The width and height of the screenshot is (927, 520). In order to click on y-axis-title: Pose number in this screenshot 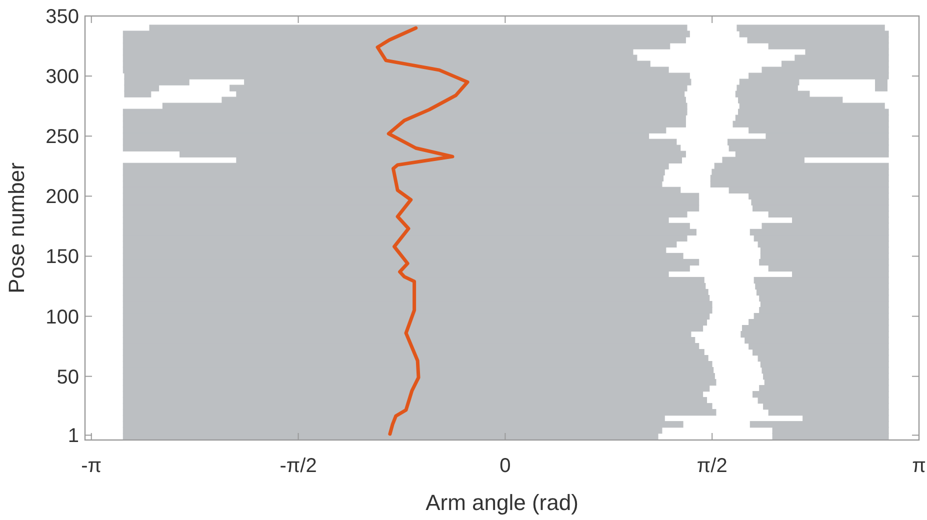, I will do `click(16, 228)`.